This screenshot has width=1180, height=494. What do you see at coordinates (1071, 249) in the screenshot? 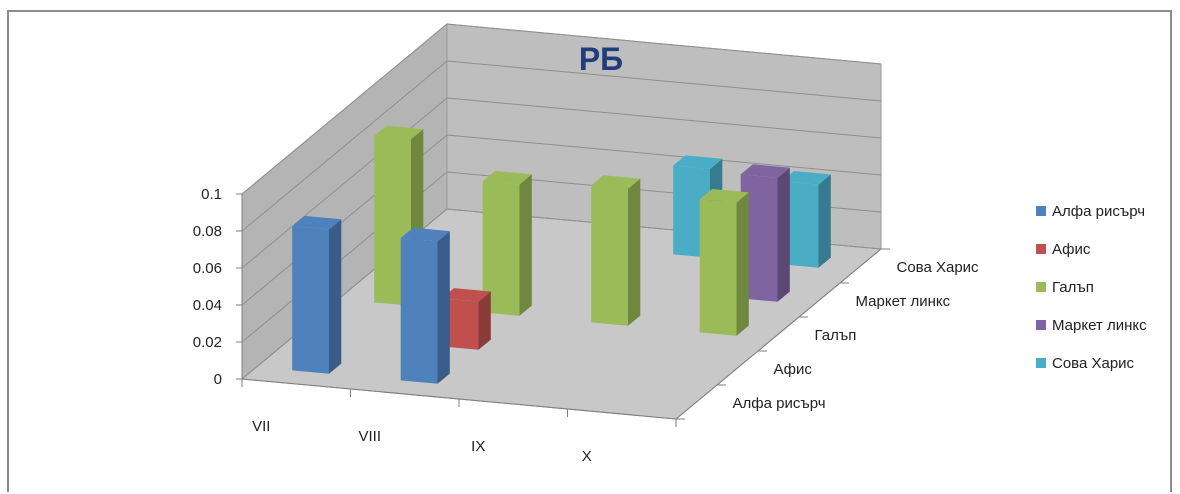
I see `legend-label: Афис` at bounding box center [1071, 249].